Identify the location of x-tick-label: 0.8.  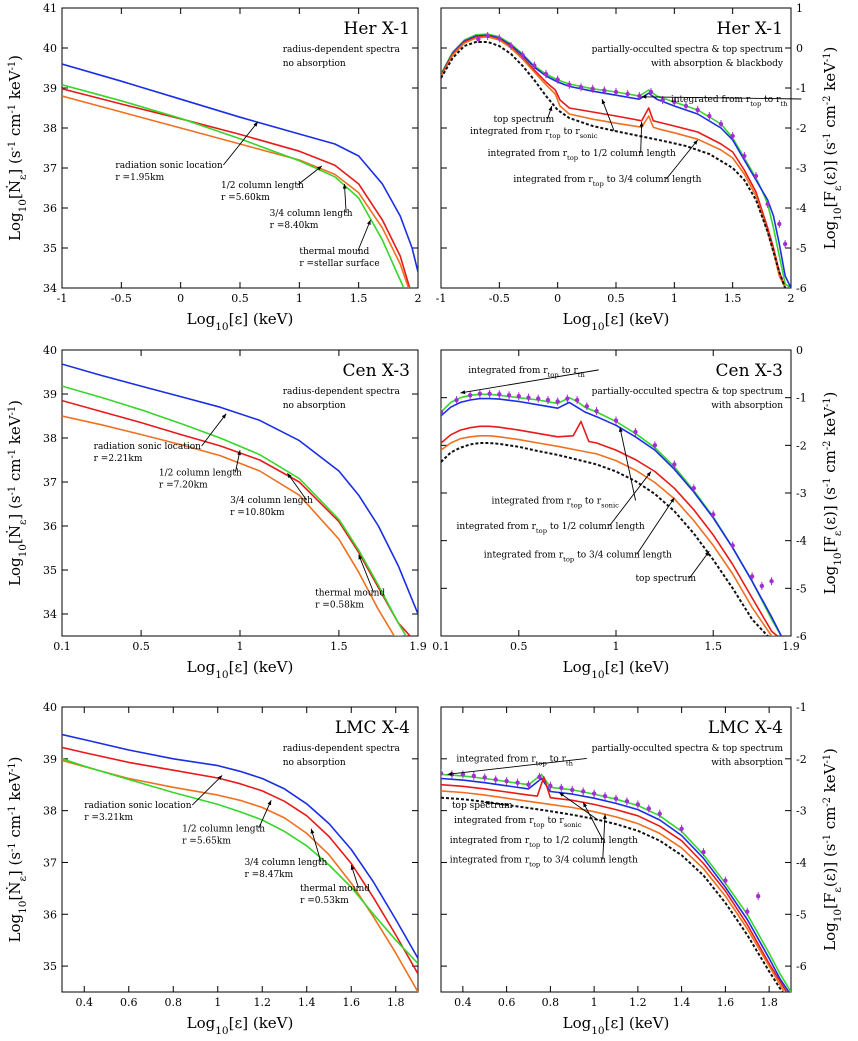
(174, 1002).